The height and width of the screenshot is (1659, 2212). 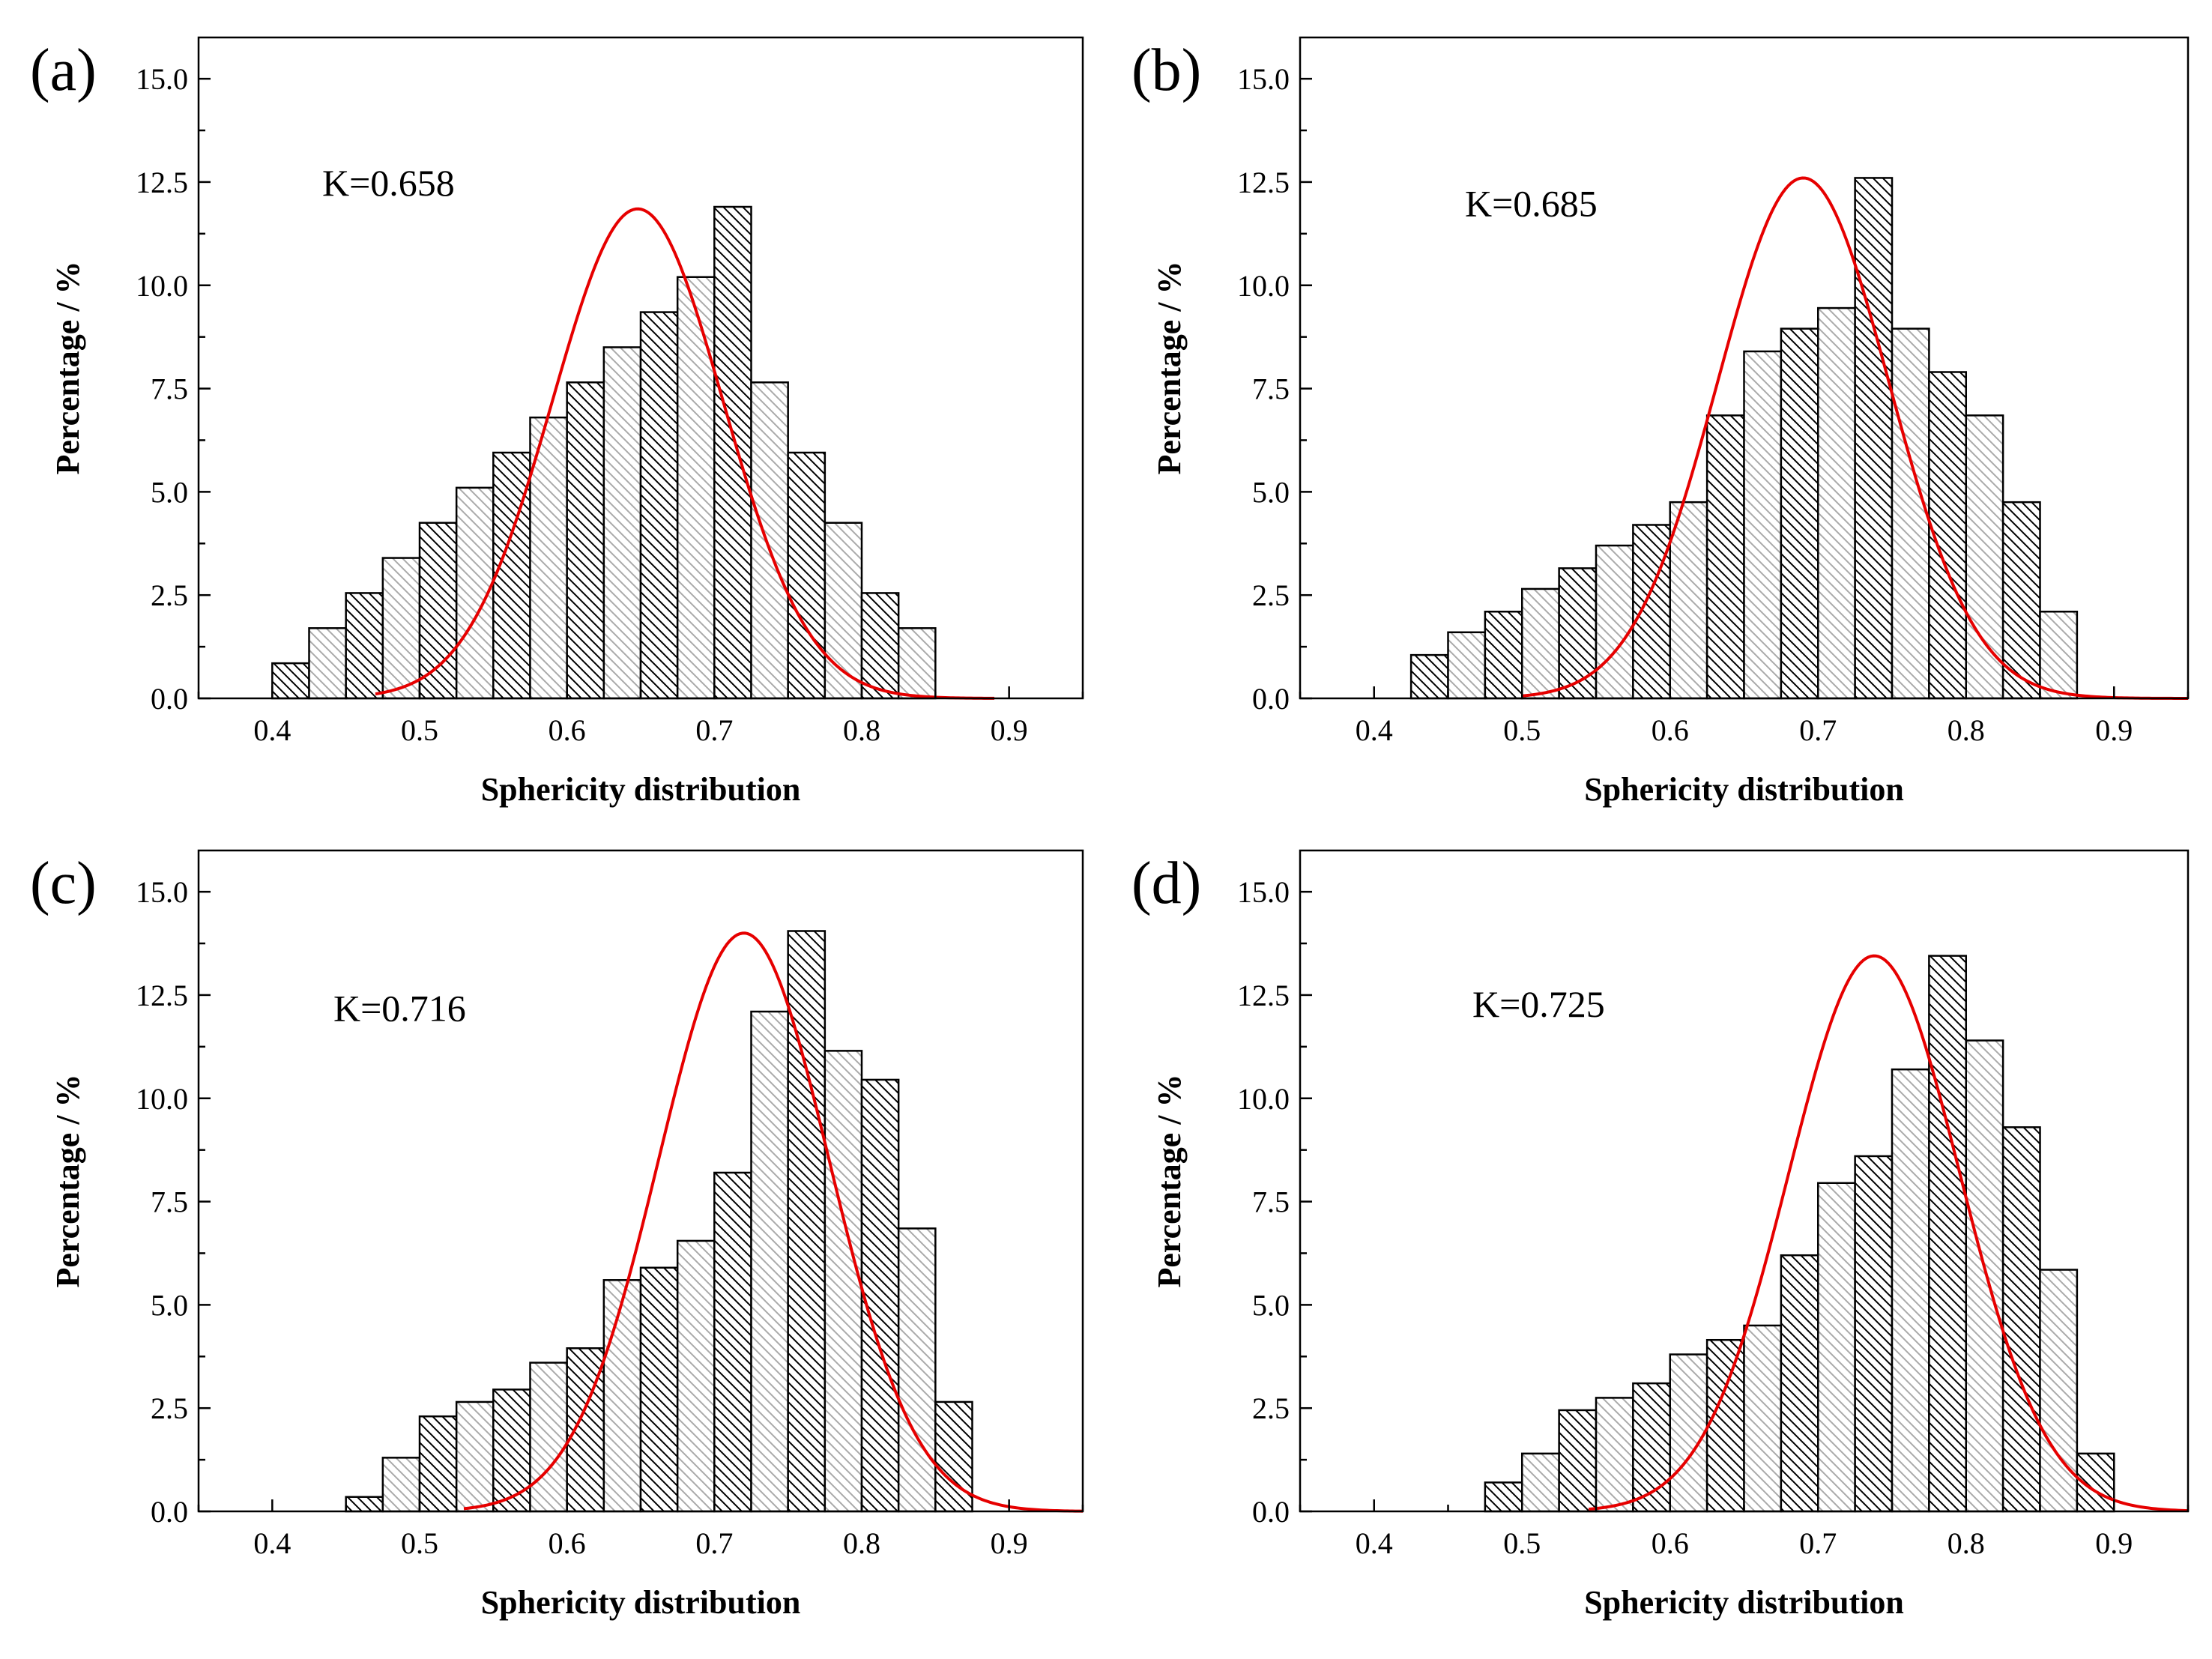 What do you see at coordinates (1539, 1004) in the screenshot?
I see `k-value-annotation: K=0.725` at bounding box center [1539, 1004].